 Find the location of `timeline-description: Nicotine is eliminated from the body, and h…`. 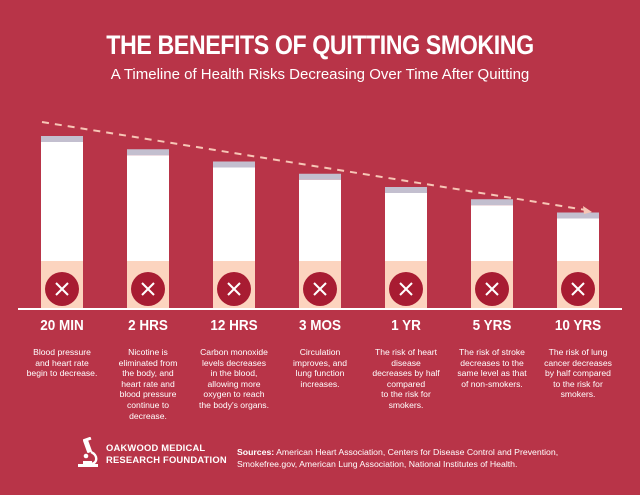

timeline-description: Nicotine is eliminated from the body, and h… is located at coordinates (148, 384).